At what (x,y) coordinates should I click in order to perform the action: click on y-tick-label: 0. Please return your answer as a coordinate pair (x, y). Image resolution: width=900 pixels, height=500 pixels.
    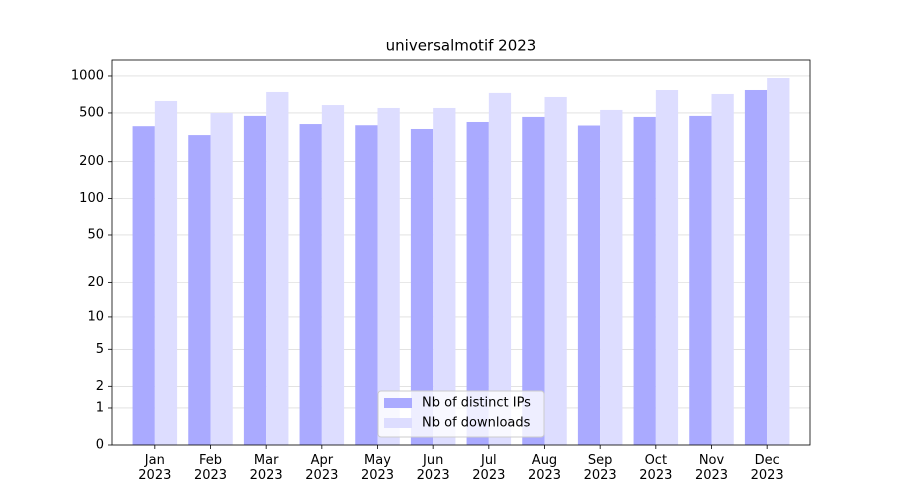
    Looking at the image, I should click on (100, 445).